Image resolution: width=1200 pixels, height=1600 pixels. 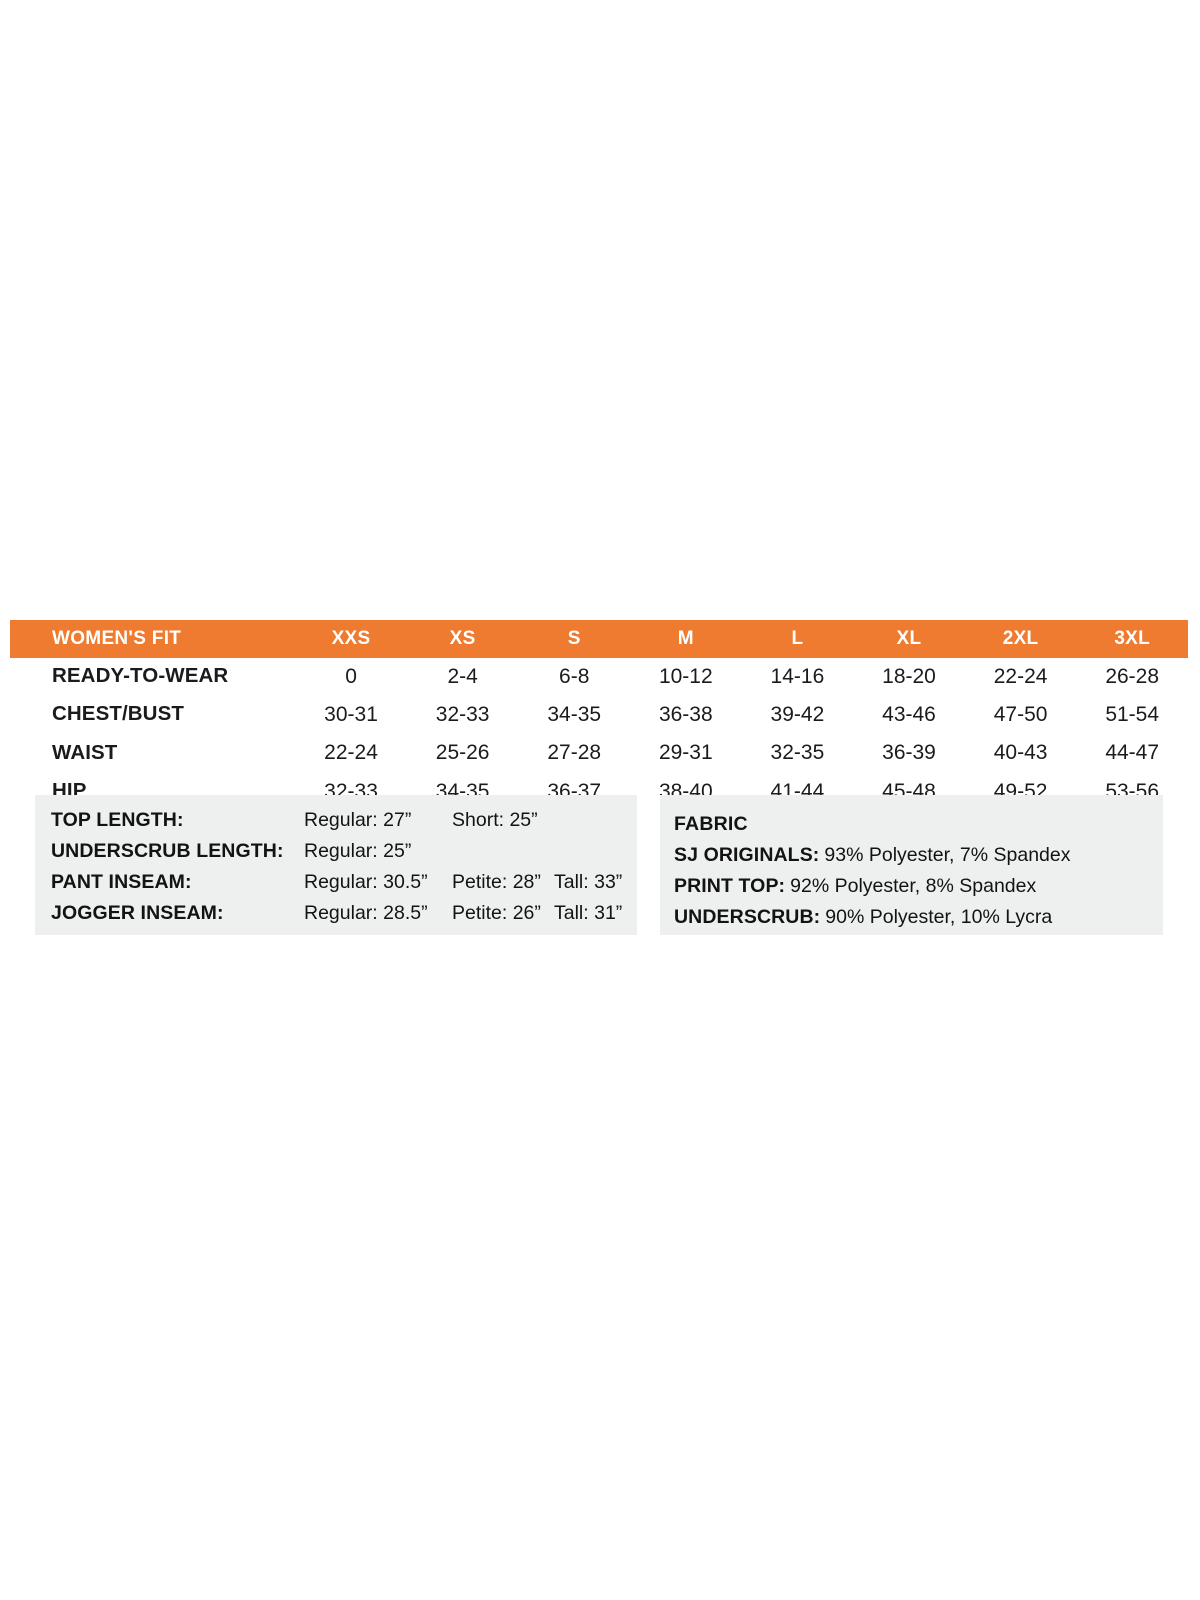 I want to click on top-length-short: Short: 25”, so click(x=495, y=820).